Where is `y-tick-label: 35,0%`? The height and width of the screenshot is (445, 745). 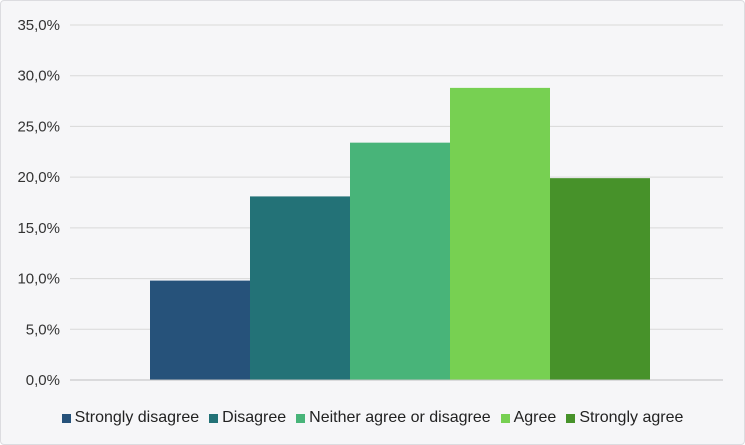 y-tick-label: 35,0% is located at coordinates (38, 25).